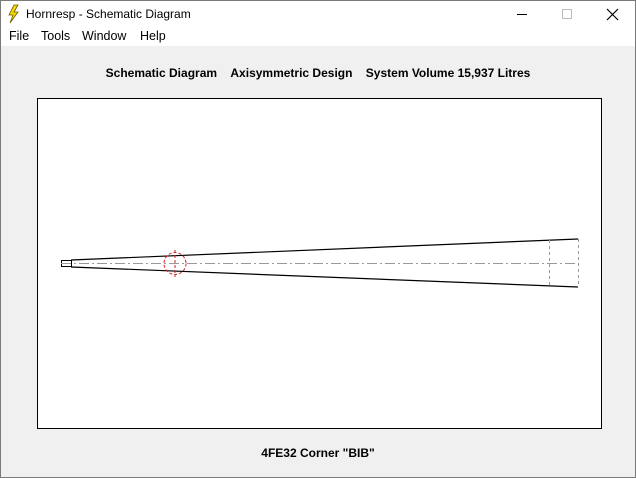  What do you see at coordinates (318, 453) in the screenshot?
I see `diagram-footer: 4FE32 Corner "BIB"` at bounding box center [318, 453].